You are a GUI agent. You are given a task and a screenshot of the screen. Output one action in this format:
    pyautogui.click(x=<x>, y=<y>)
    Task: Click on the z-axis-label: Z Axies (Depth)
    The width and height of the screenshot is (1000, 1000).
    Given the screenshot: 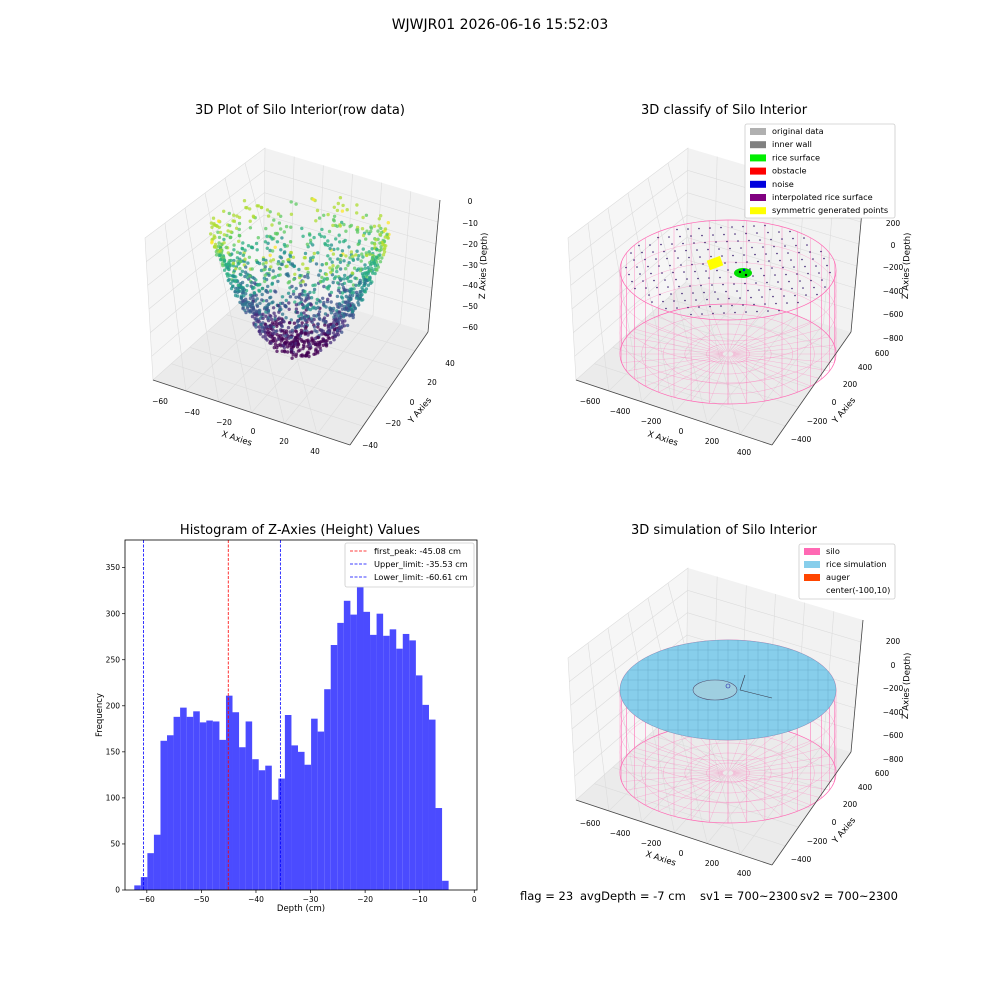 What is the action you would take?
    pyautogui.click(x=484, y=265)
    